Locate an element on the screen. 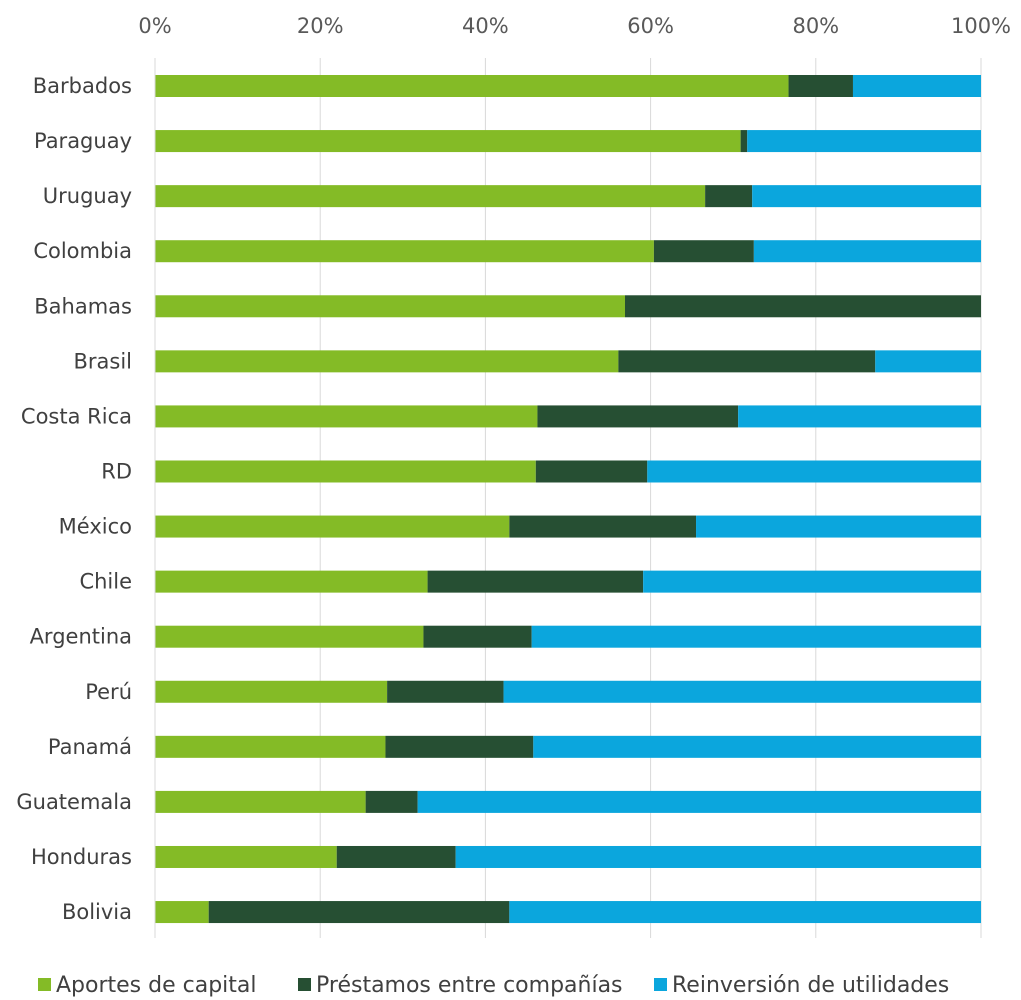  legend-label: Préstamos entre compañías is located at coordinates (469, 985).